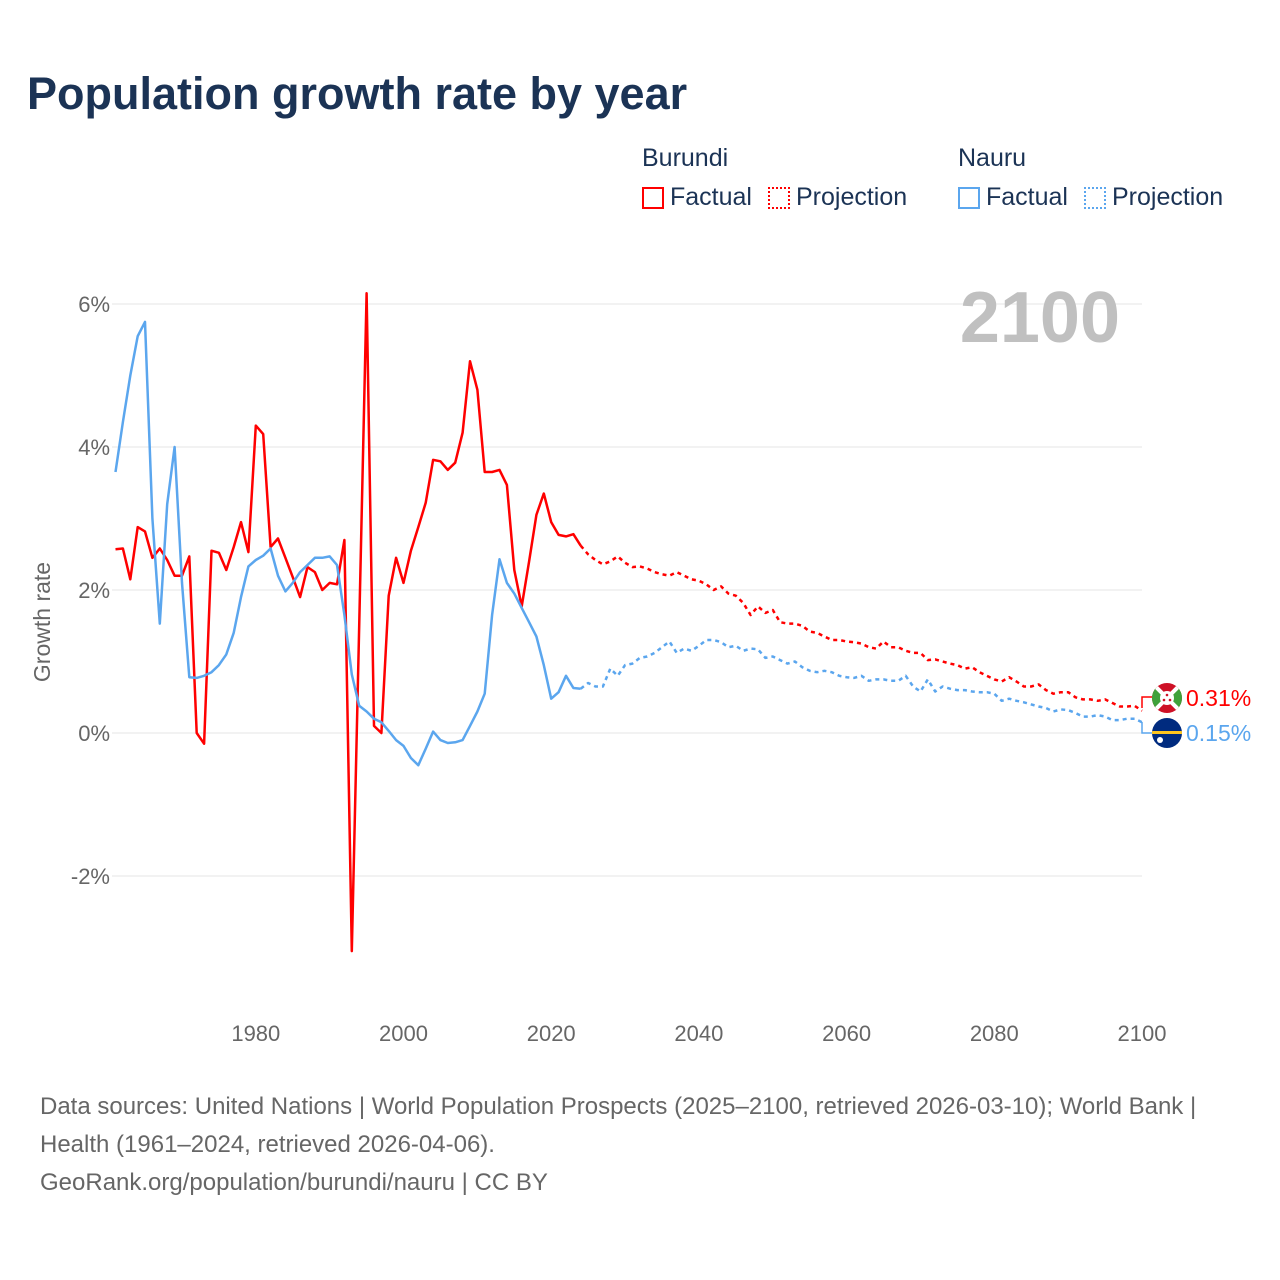 The width and height of the screenshot is (1280, 1280). Describe the element at coordinates (698, 1033) in the screenshot. I see `x-tick-label: 2040` at that location.